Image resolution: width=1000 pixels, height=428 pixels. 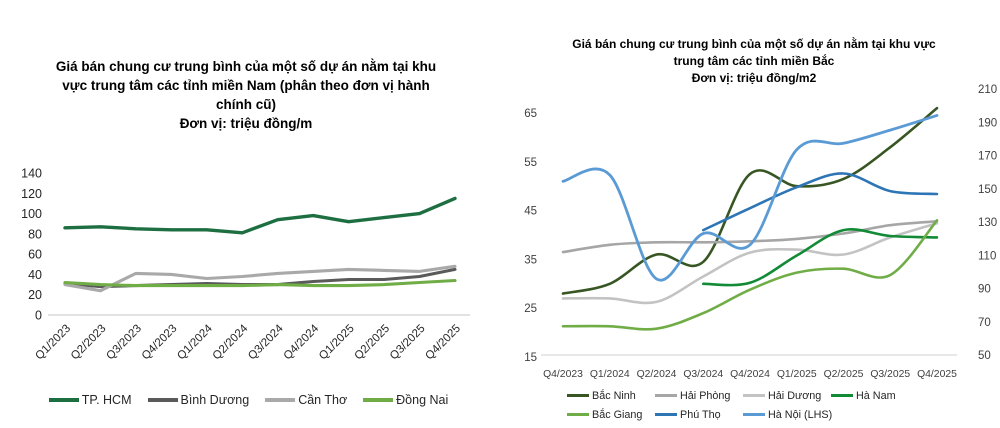 I want to click on x-axis-tick-label: Q1/2023, so click(x=53, y=343).